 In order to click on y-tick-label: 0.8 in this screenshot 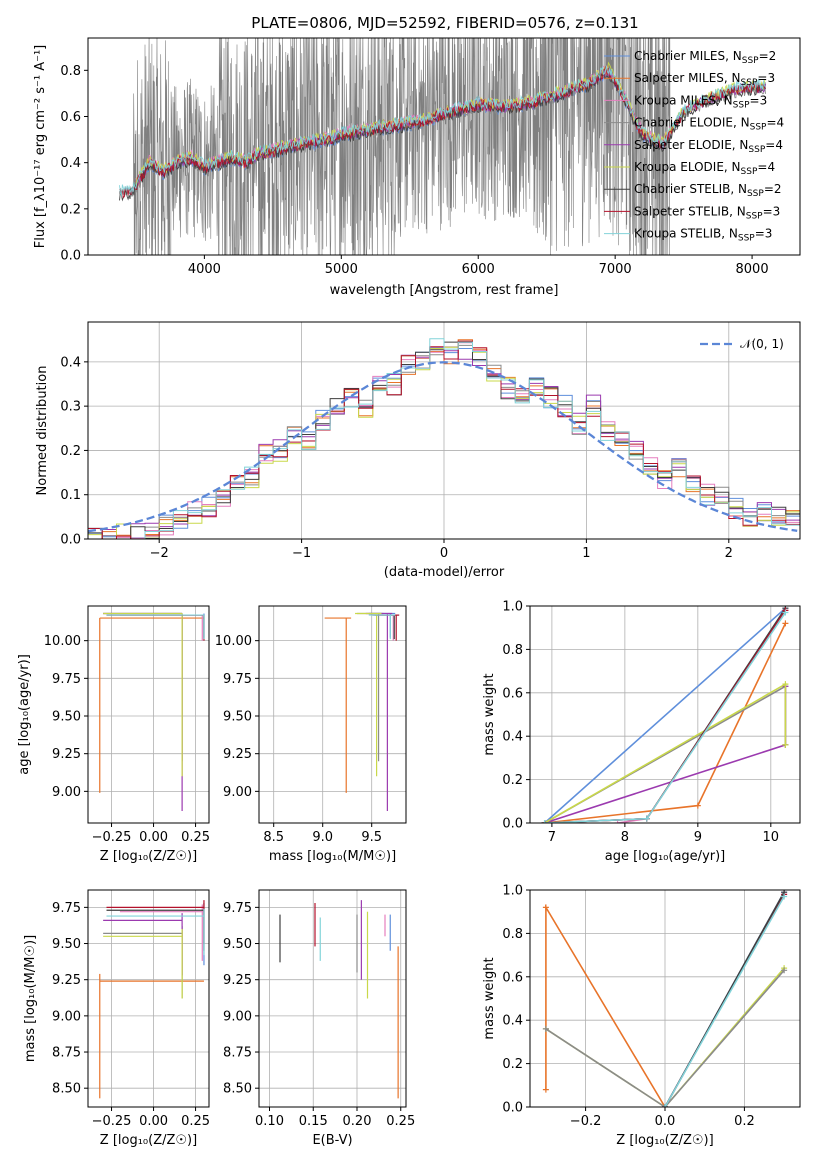, I will do `click(70, 71)`.